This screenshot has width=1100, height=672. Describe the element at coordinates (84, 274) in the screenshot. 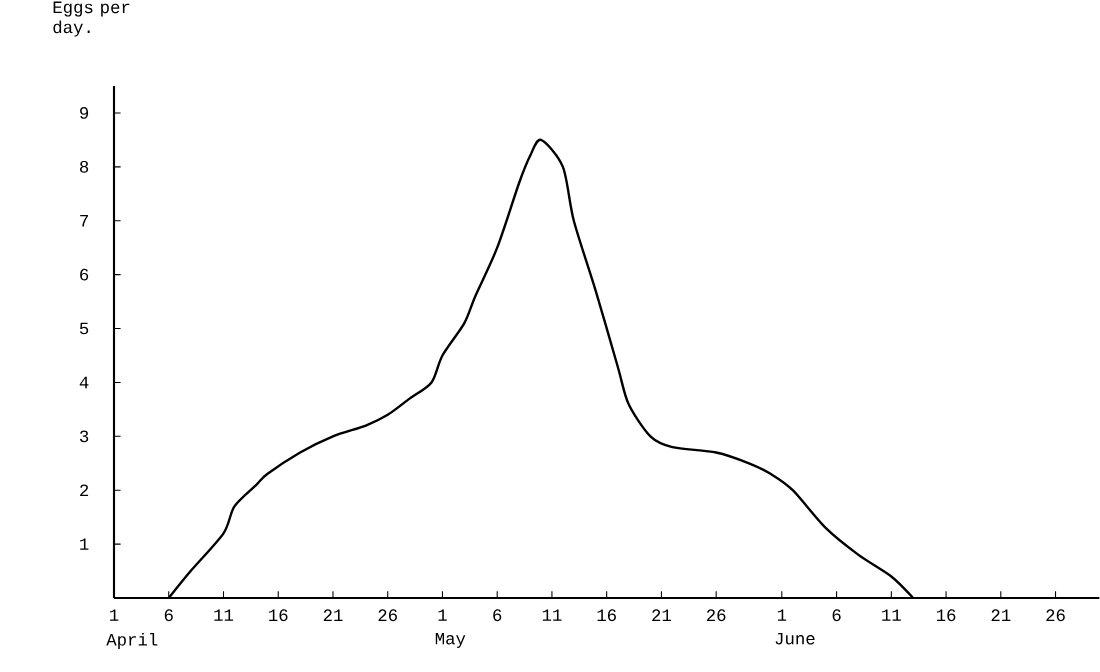

I see `y-tick-label: 6` at that location.